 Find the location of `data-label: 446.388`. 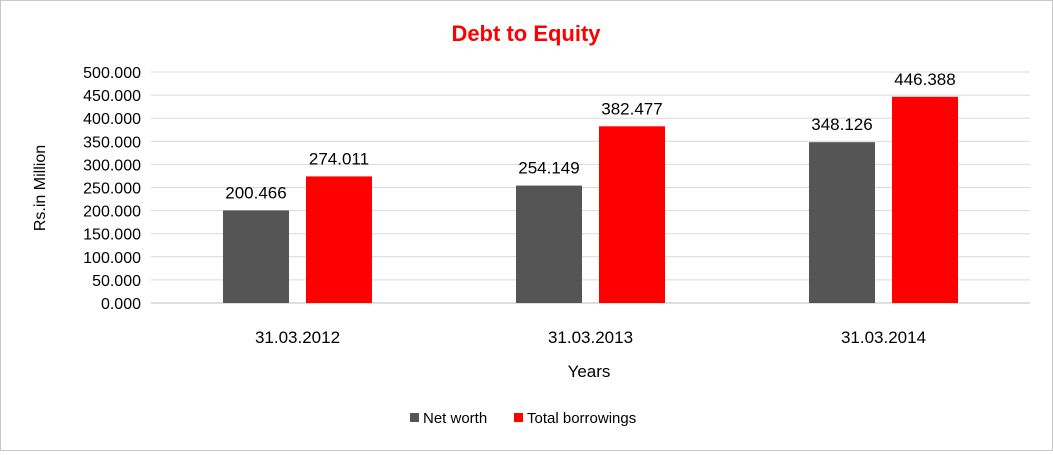

data-label: 446.388 is located at coordinates (924, 79).